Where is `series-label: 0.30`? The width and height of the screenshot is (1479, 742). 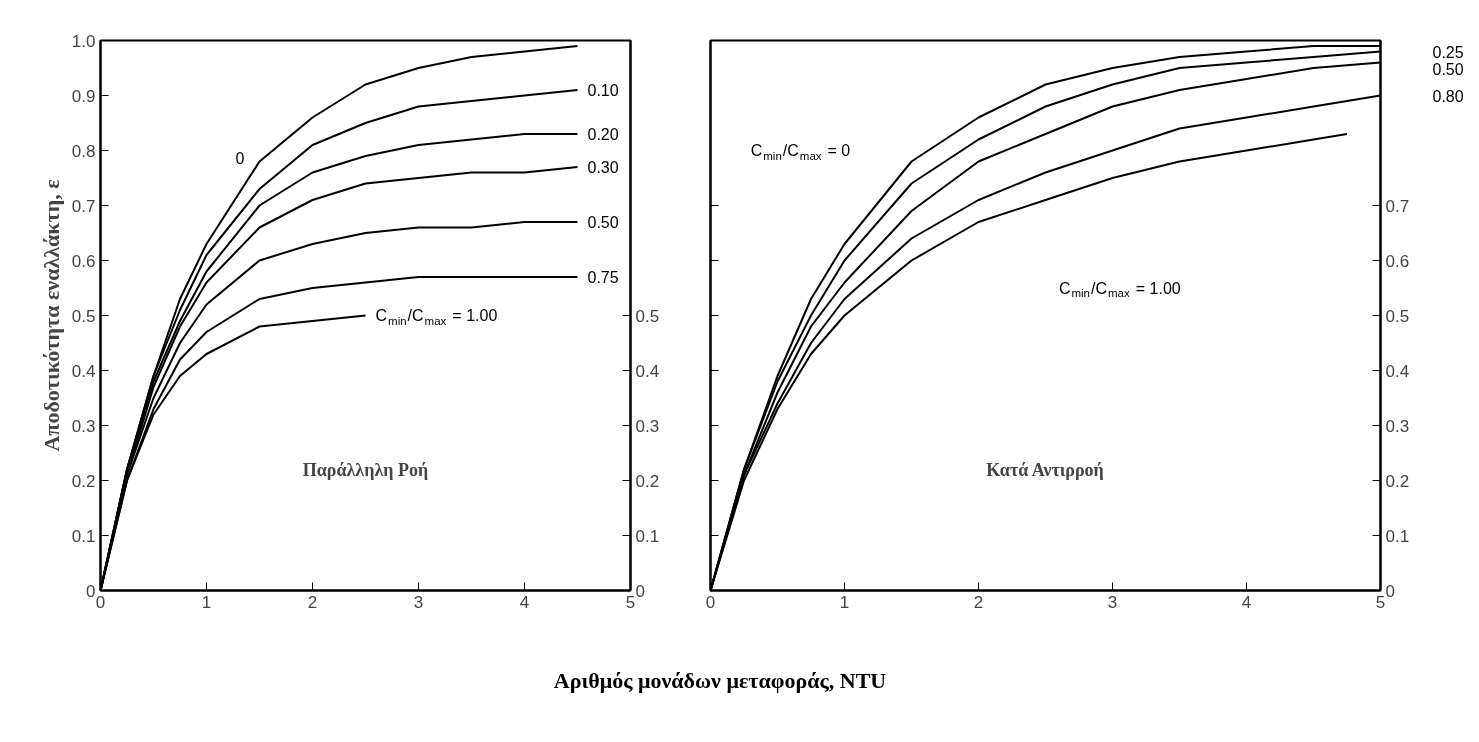
series-label: 0.30 is located at coordinates (603, 167).